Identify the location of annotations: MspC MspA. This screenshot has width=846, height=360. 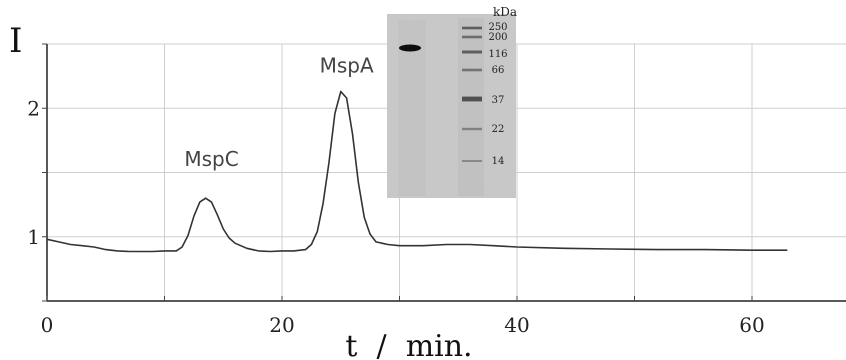
(279, 112).